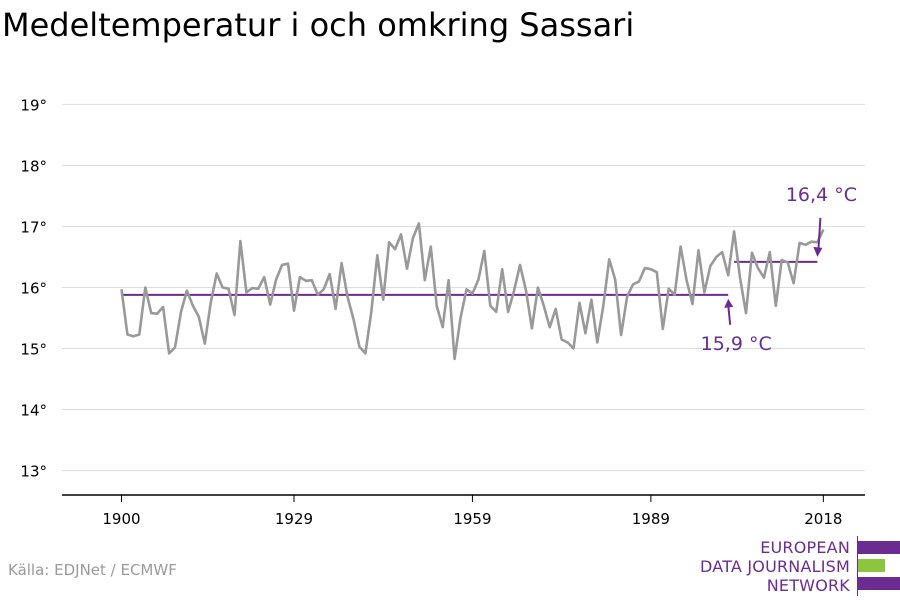 This screenshot has height=600, width=900. I want to click on logo-bar-middle, so click(871, 565).